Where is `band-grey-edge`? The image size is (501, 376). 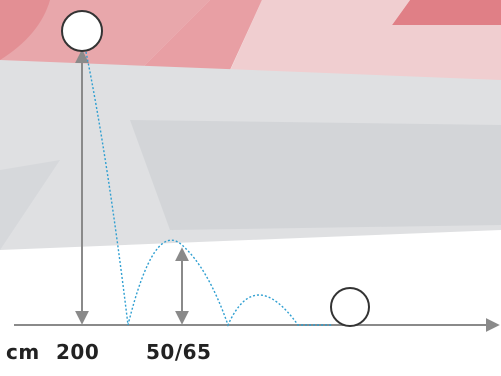 band-grey-edge is located at coordinates (30, 205).